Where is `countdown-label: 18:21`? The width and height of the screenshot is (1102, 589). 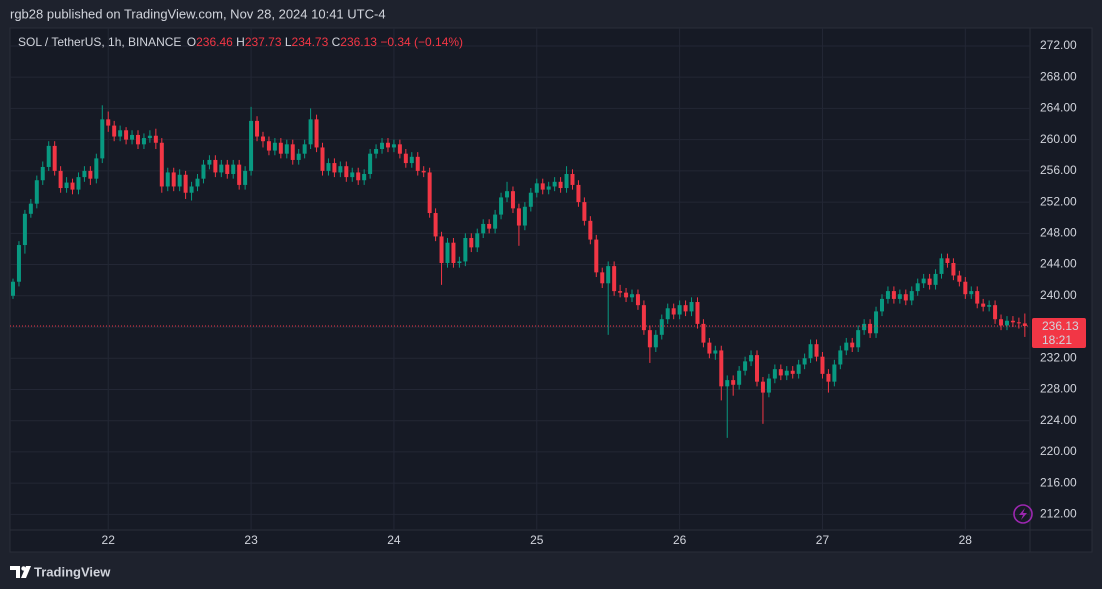
countdown-label: 18:21 is located at coordinates (1057, 340).